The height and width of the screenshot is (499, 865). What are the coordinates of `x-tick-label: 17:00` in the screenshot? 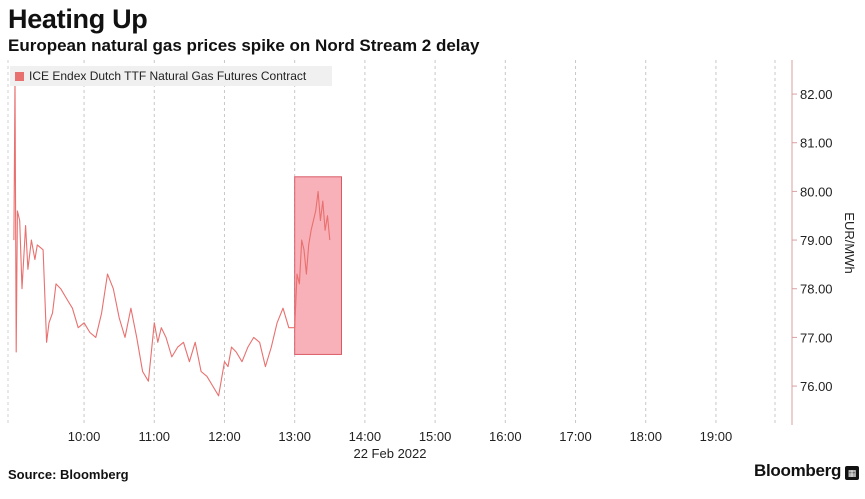 It's located at (575, 436).